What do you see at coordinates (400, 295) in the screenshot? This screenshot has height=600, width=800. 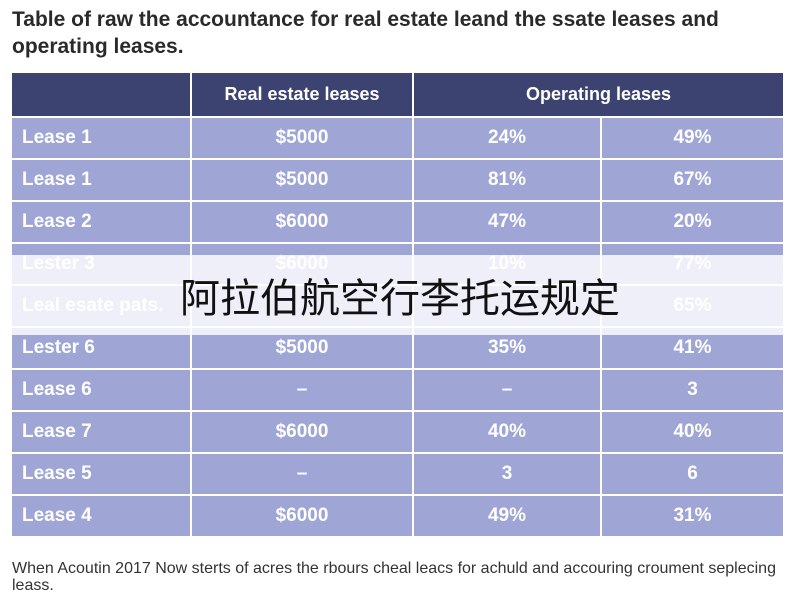 I see `overlay-banner: 阿拉伯航空行李托运规定` at bounding box center [400, 295].